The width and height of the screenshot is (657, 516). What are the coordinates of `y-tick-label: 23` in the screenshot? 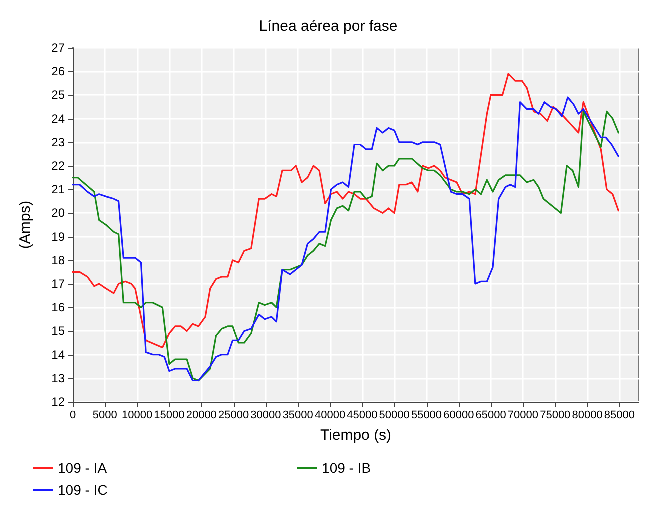 It's located at (59, 142).